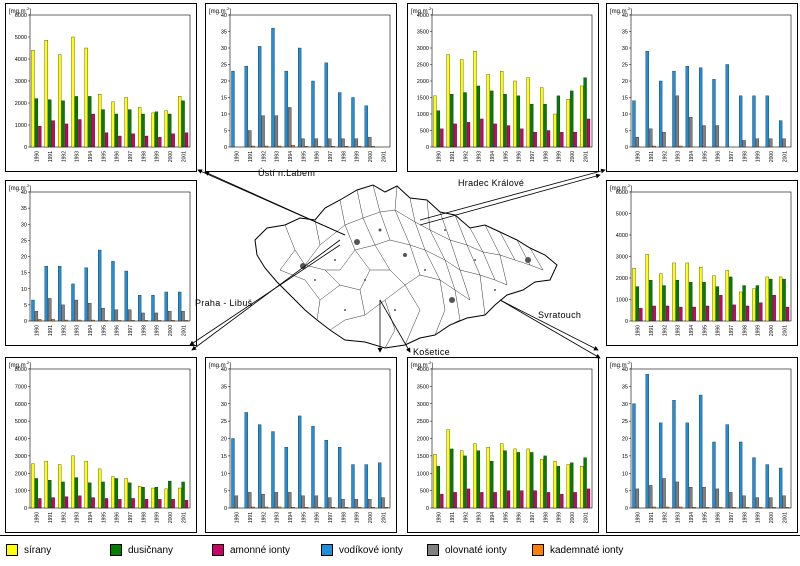 The image size is (800, 566). I want to click on x-tick-label: 1999, so click(358, 156).